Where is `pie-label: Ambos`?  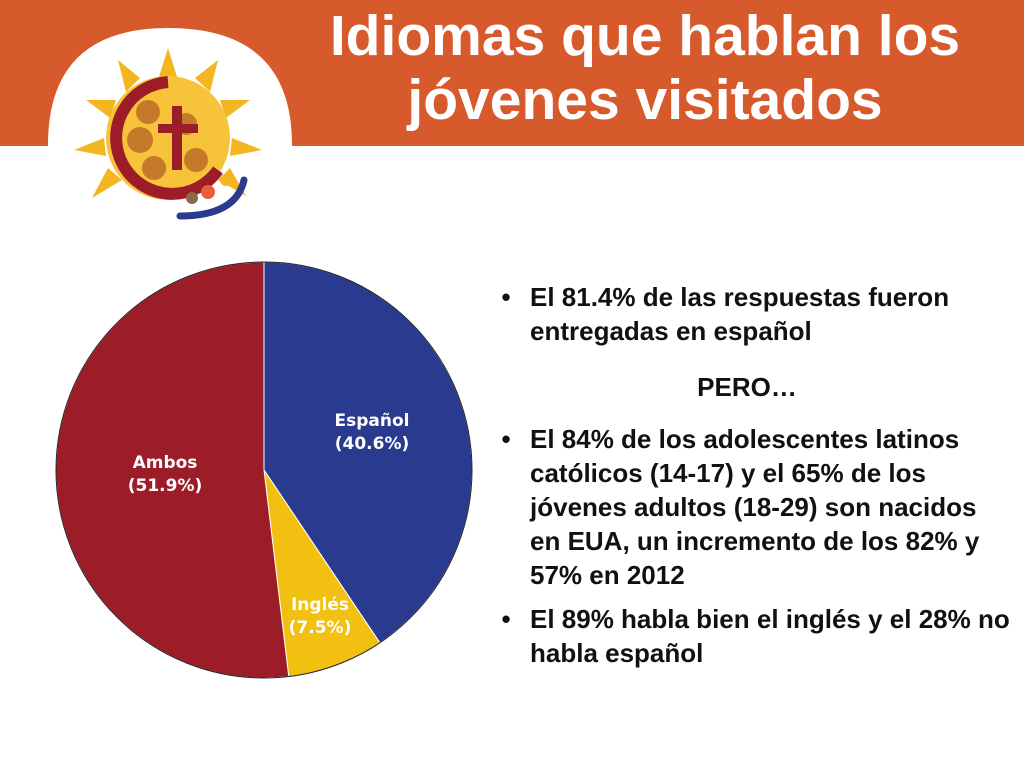 pie-label: Ambos is located at coordinates (165, 463).